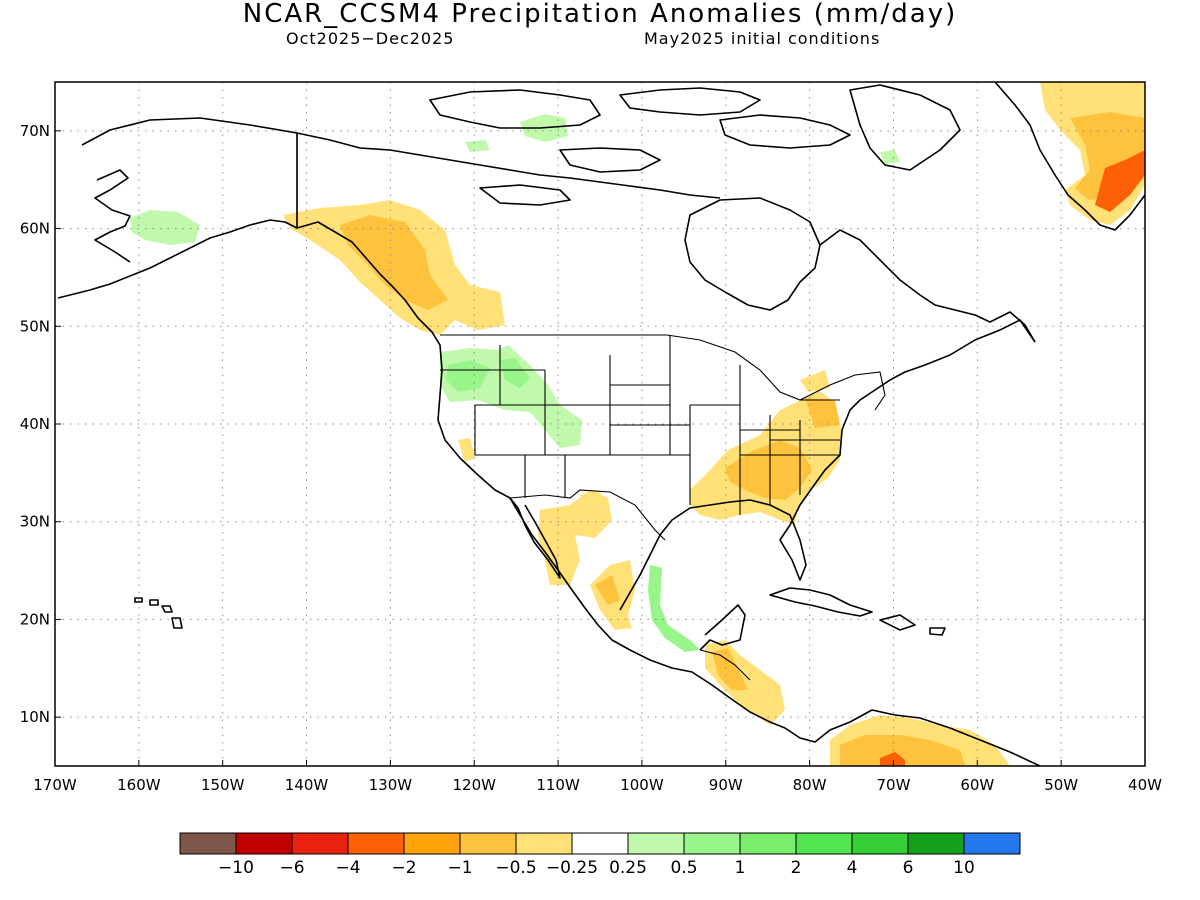  Describe the element at coordinates (572, 868) in the screenshot. I see `legend-label: −0.25` at that location.